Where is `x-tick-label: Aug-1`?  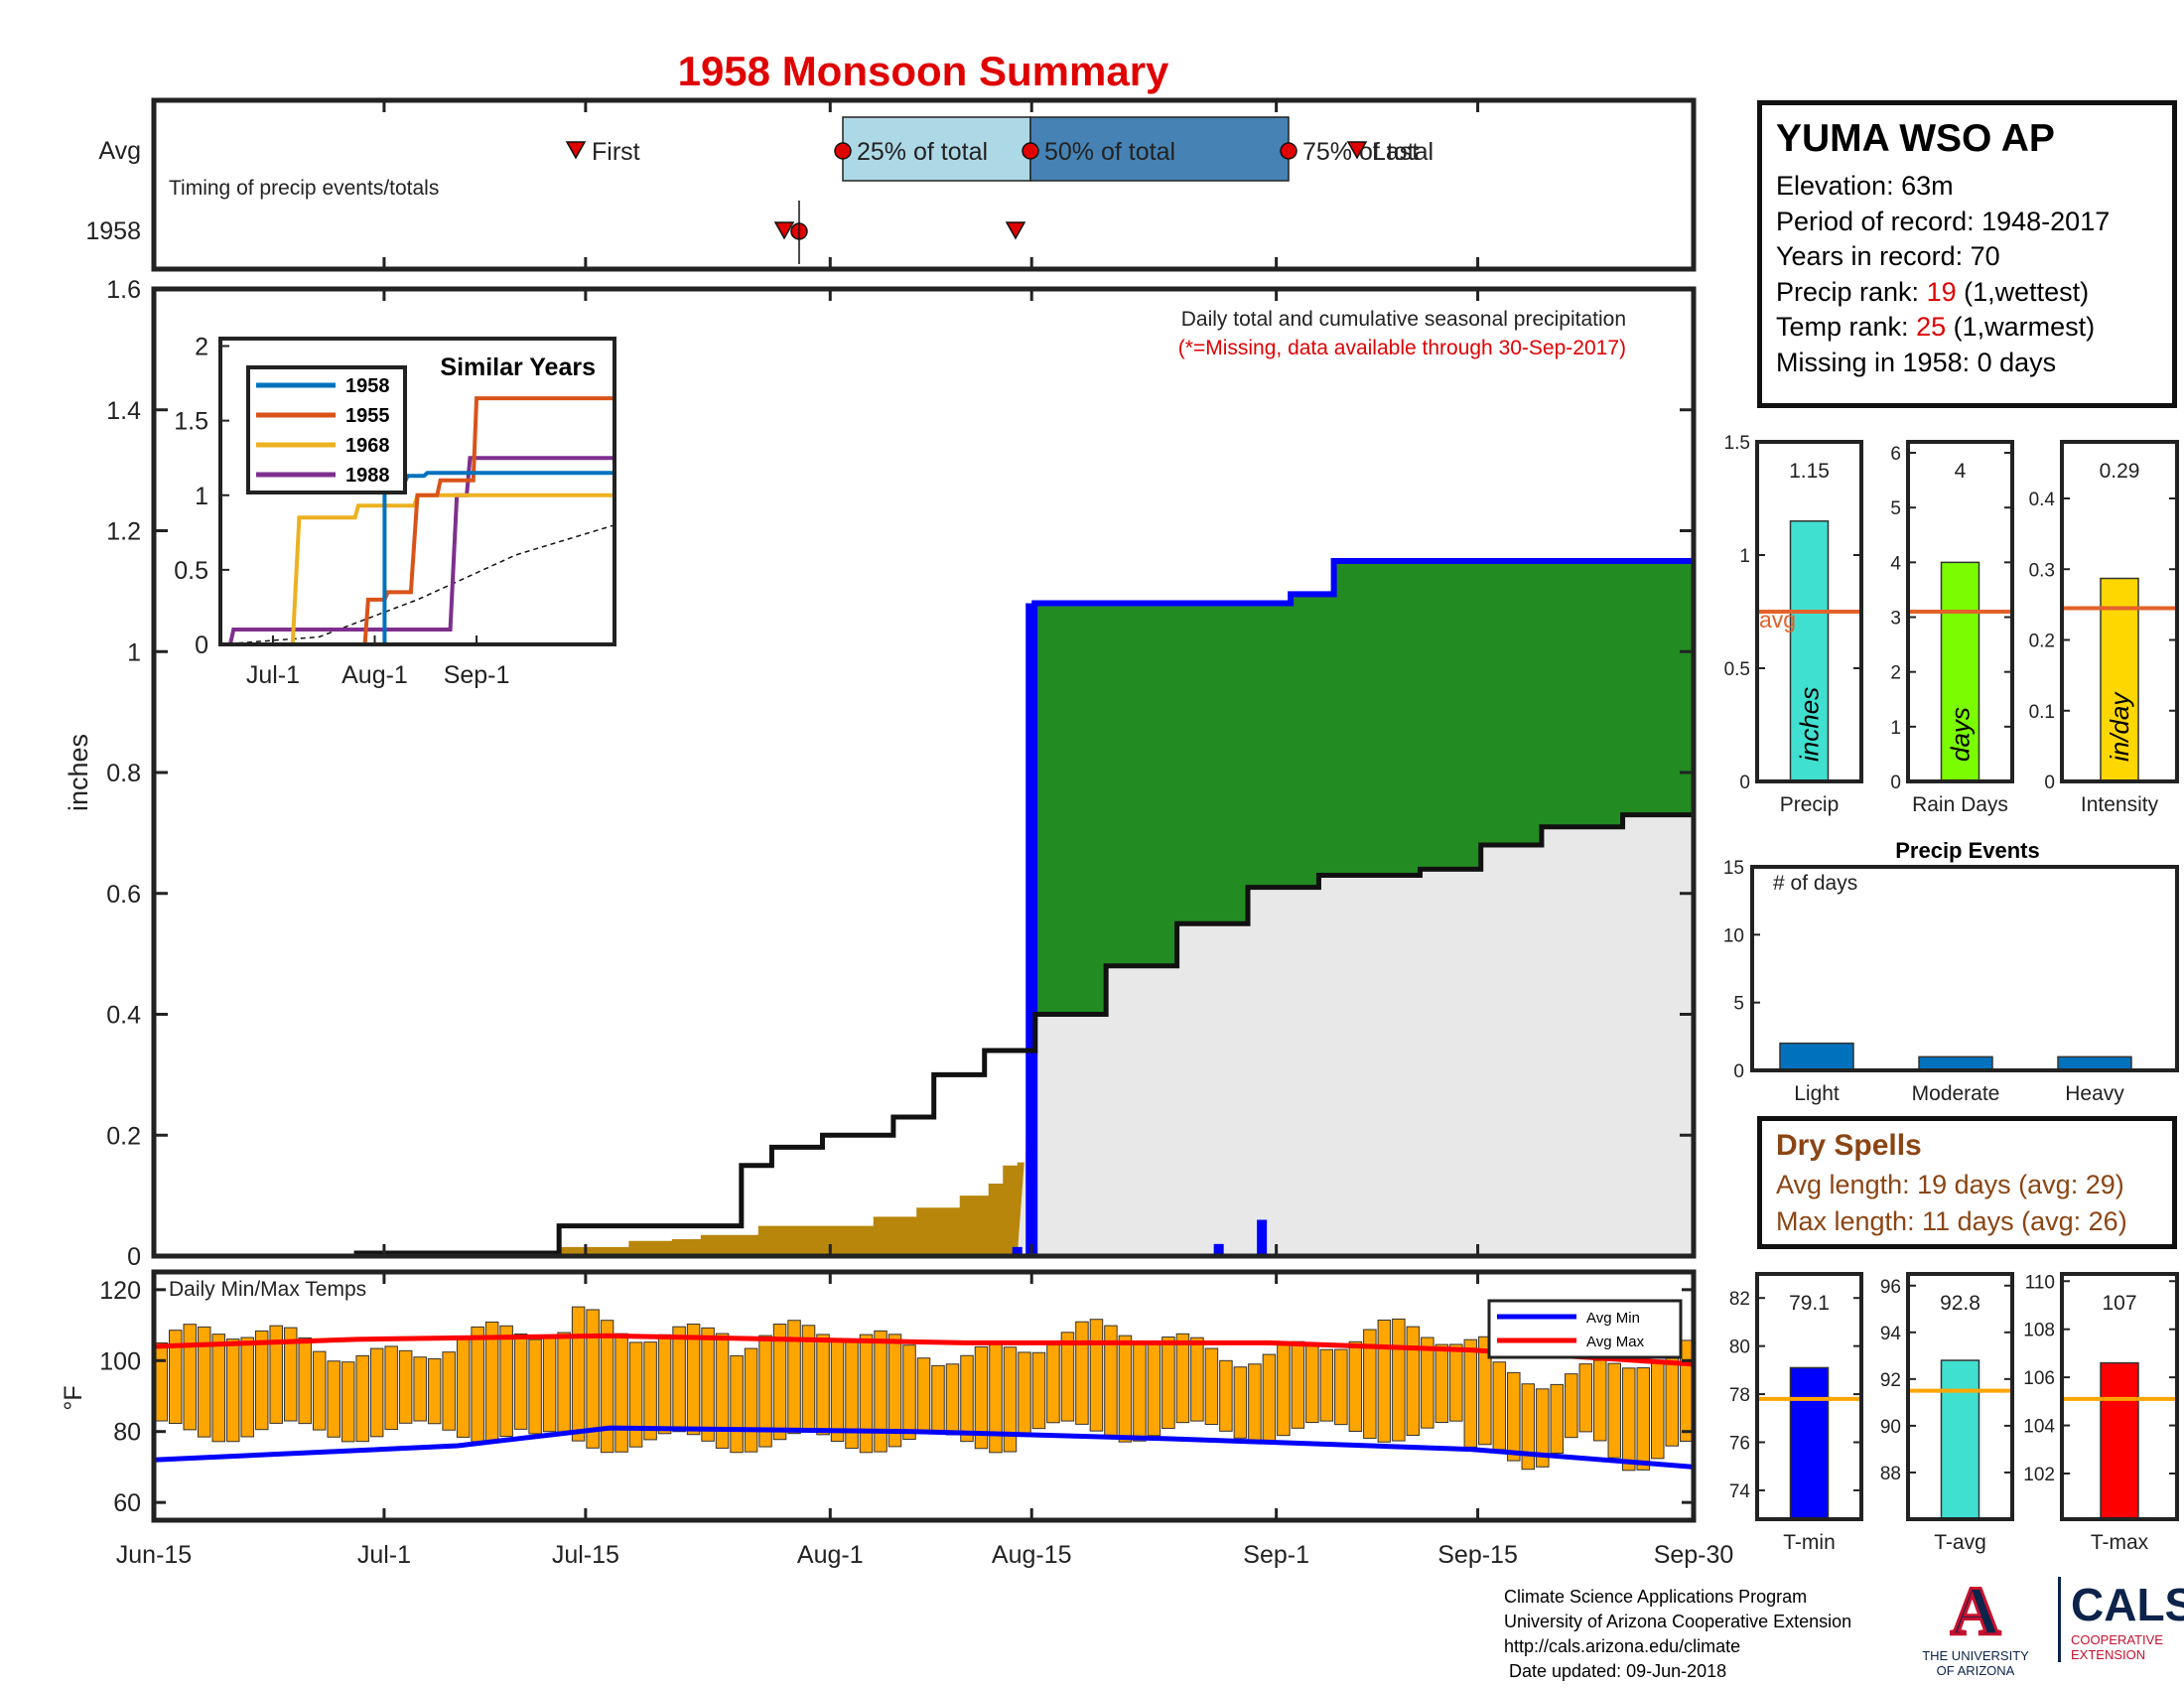 x-tick-label: Aug-1 is located at coordinates (830, 1555).